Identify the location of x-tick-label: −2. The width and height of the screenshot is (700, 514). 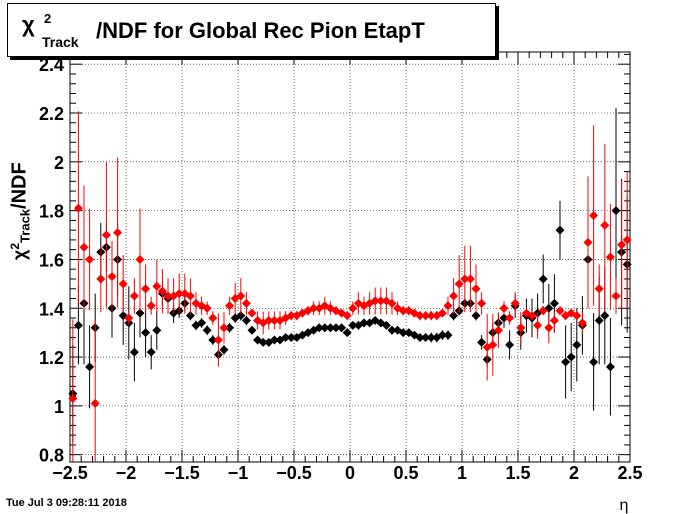
(126, 473).